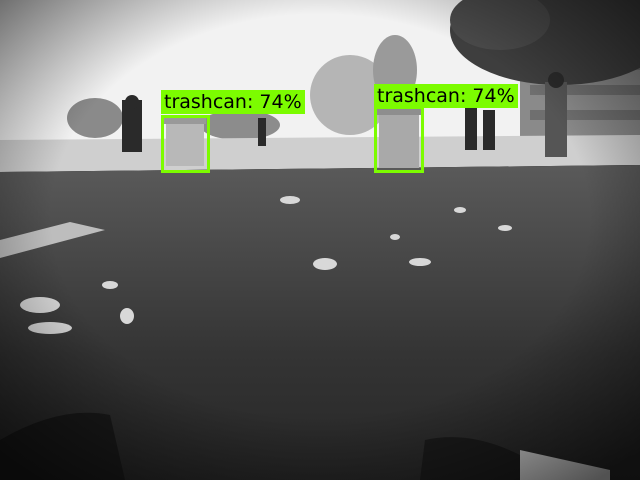 The width and height of the screenshot is (640, 480). What do you see at coordinates (446, 96) in the screenshot?
I see `detection-label-2: trashcan: 74%` at bounding box center [446, 96].